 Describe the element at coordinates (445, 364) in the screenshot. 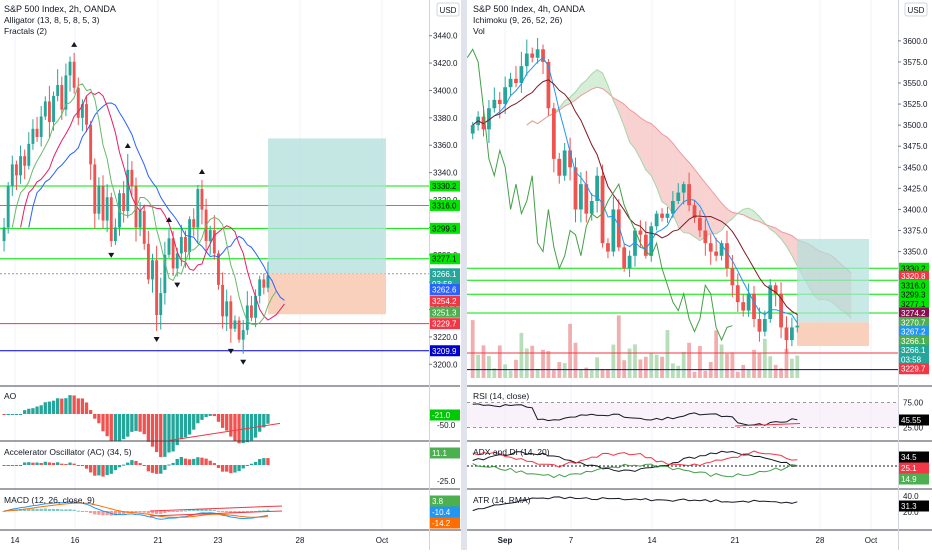

I see `left-price-tick: 3200.0` at that location.